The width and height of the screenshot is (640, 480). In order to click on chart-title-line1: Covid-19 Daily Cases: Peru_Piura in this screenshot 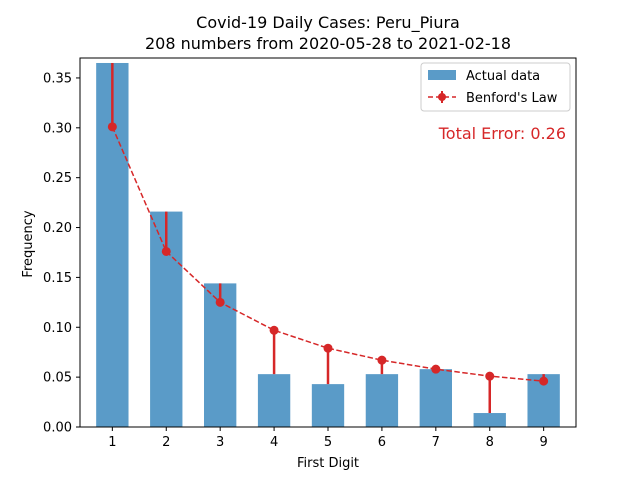, I will do `click(328, 23)`.